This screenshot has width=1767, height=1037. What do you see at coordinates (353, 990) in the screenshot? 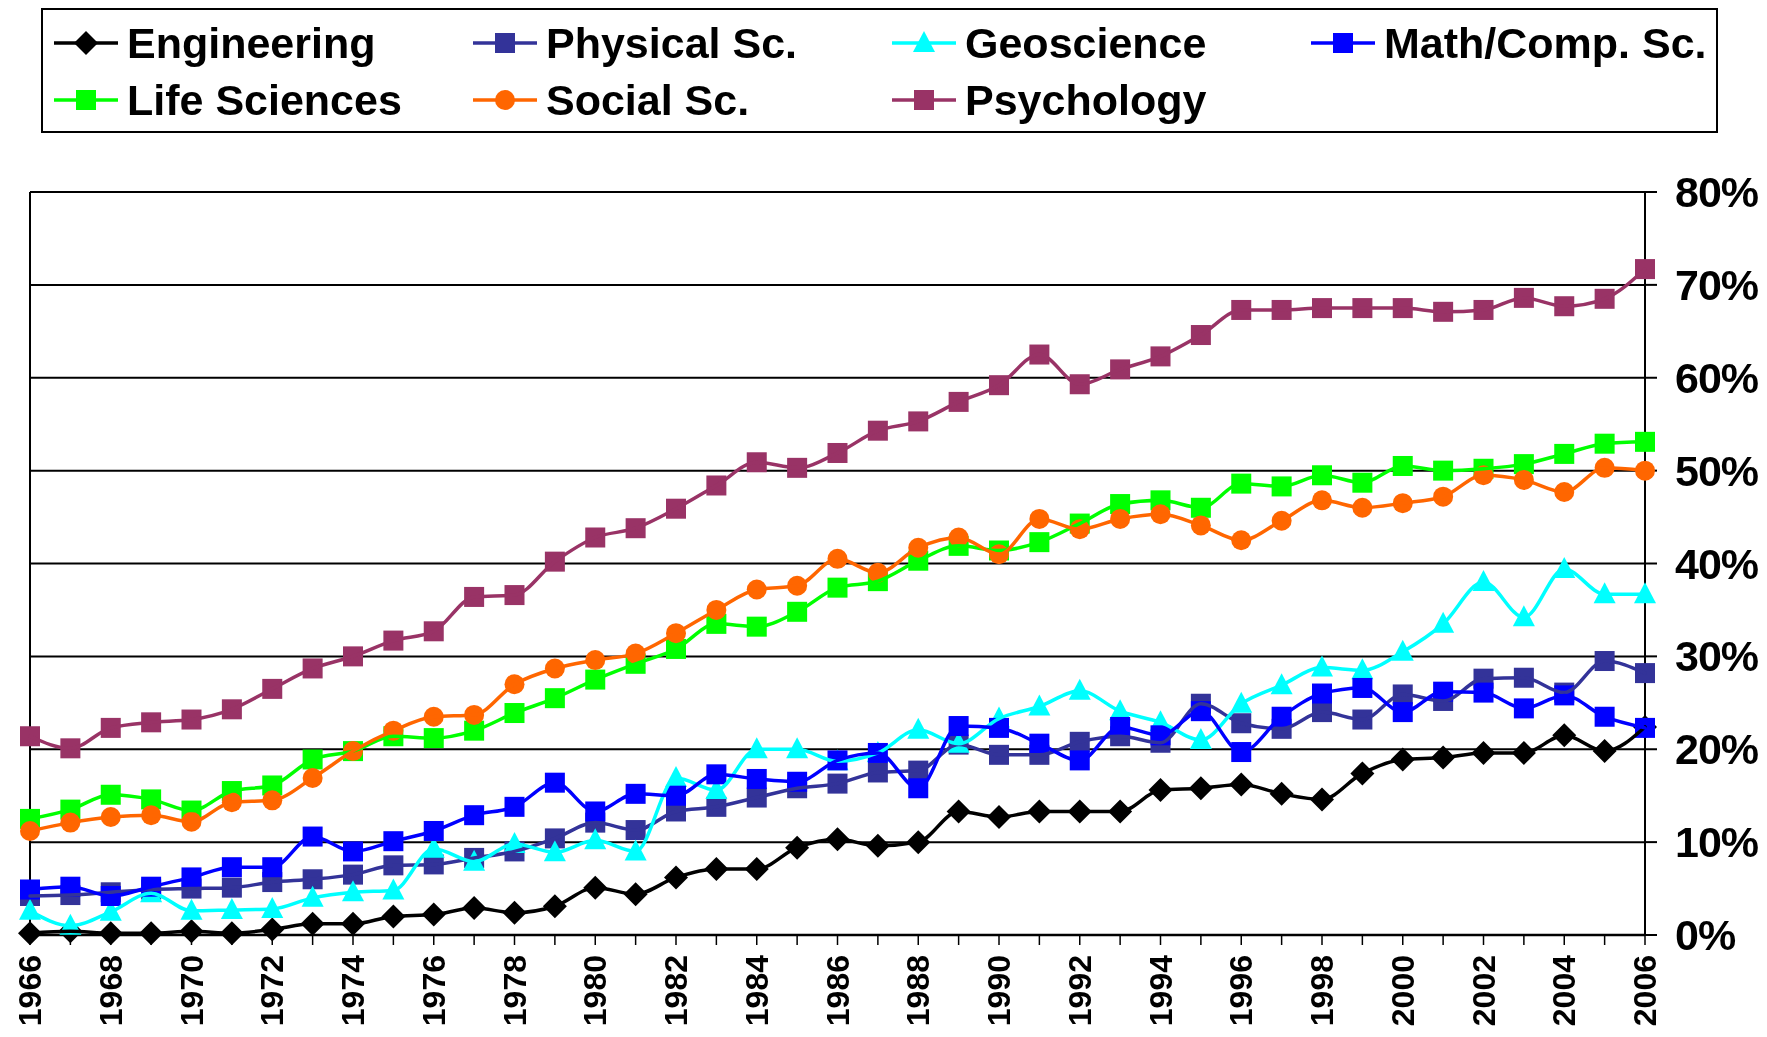
I see `x-tick-label: 1974` at bounding box center [353, 990].